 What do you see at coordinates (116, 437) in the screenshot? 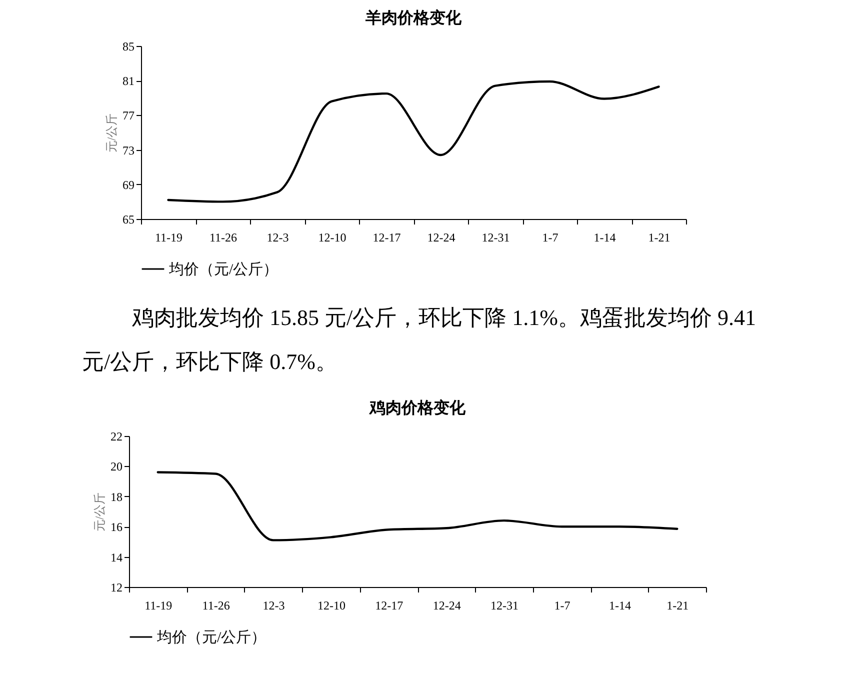
I see `y-tick-label: 22` at bounding box center [116, 437].